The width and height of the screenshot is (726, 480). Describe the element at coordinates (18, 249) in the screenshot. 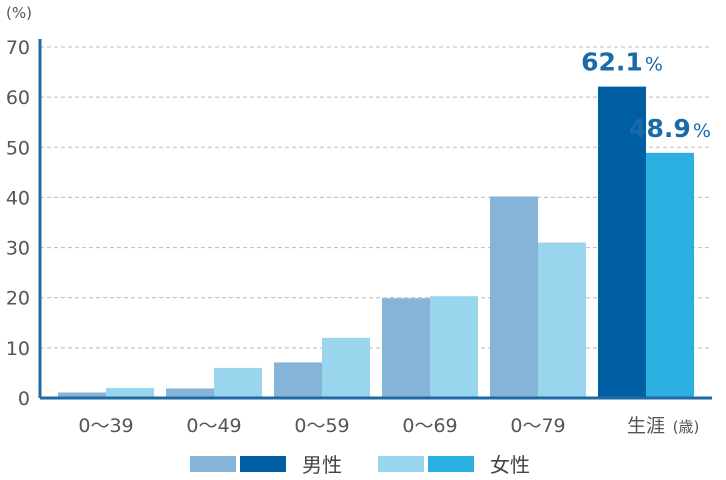

I see `y-tick-label: 30` at that location.